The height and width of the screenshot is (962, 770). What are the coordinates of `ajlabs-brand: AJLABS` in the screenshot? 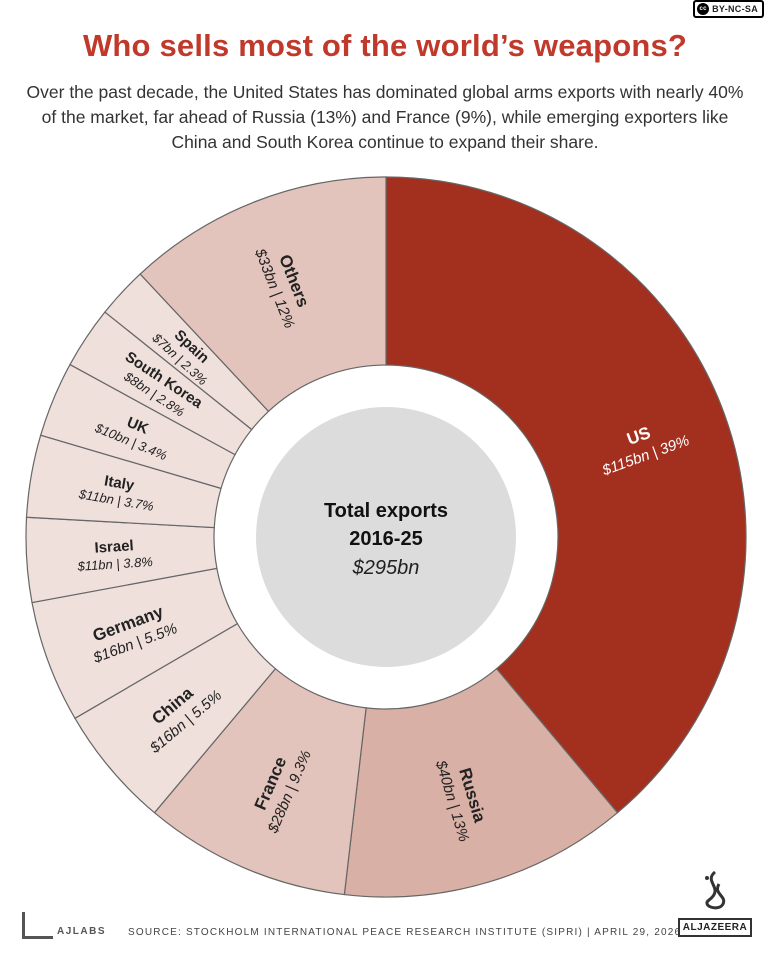 It's located at (82, 931).